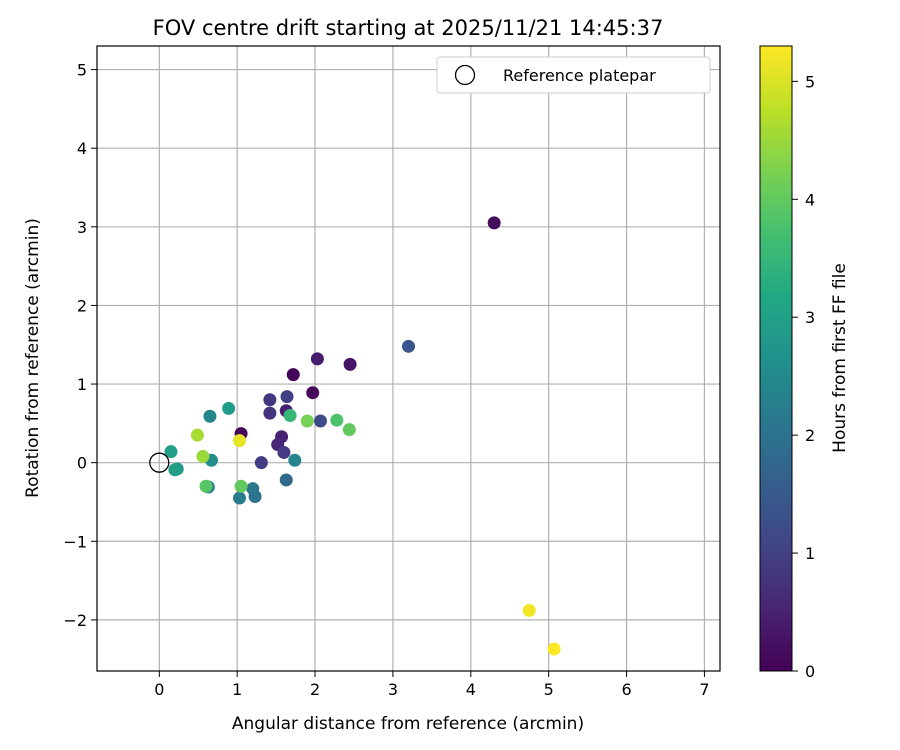  What do you see at coordinates (237, 689) in the screenshot?
I see `x-tick-label: 1` at bounding box center [237, 689].